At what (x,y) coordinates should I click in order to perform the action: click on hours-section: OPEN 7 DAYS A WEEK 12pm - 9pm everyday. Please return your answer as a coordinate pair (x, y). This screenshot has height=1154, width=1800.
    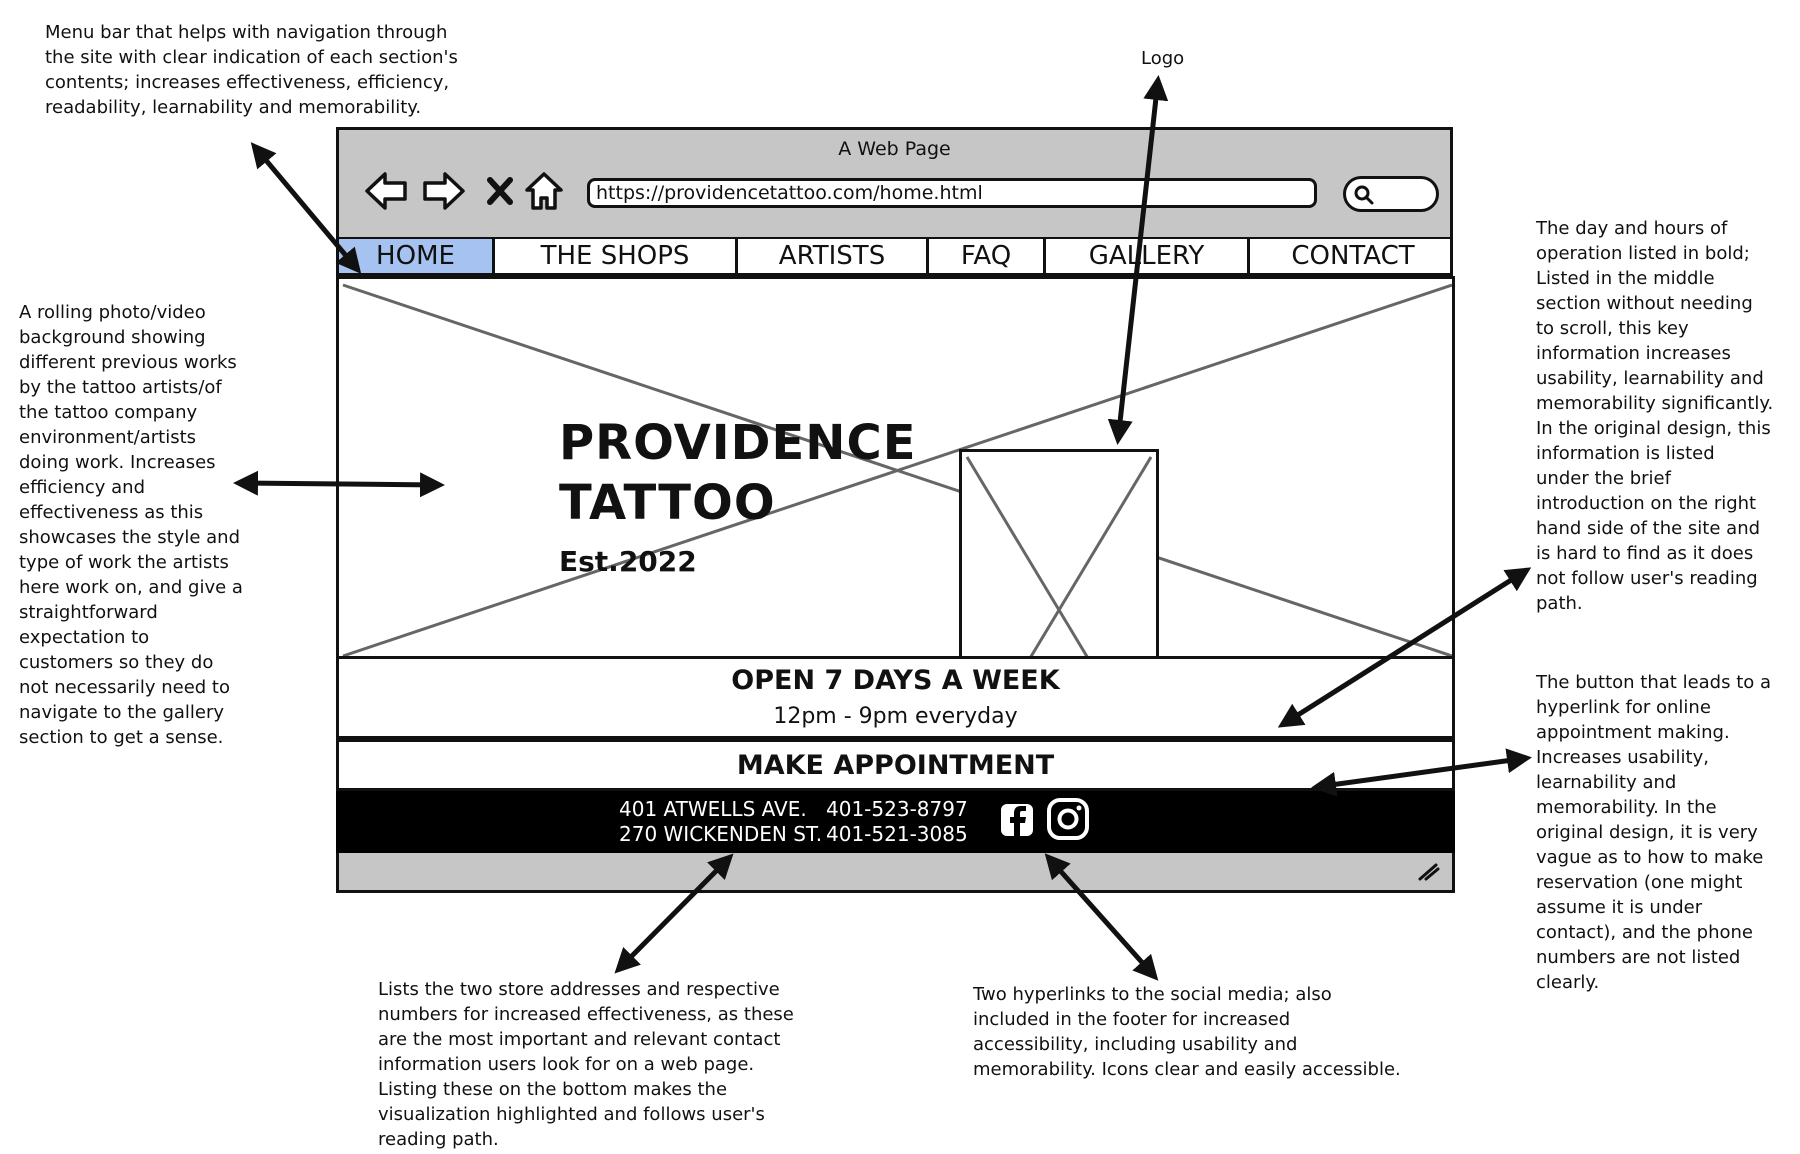
    Looking at the image, I should click on (895, 699).